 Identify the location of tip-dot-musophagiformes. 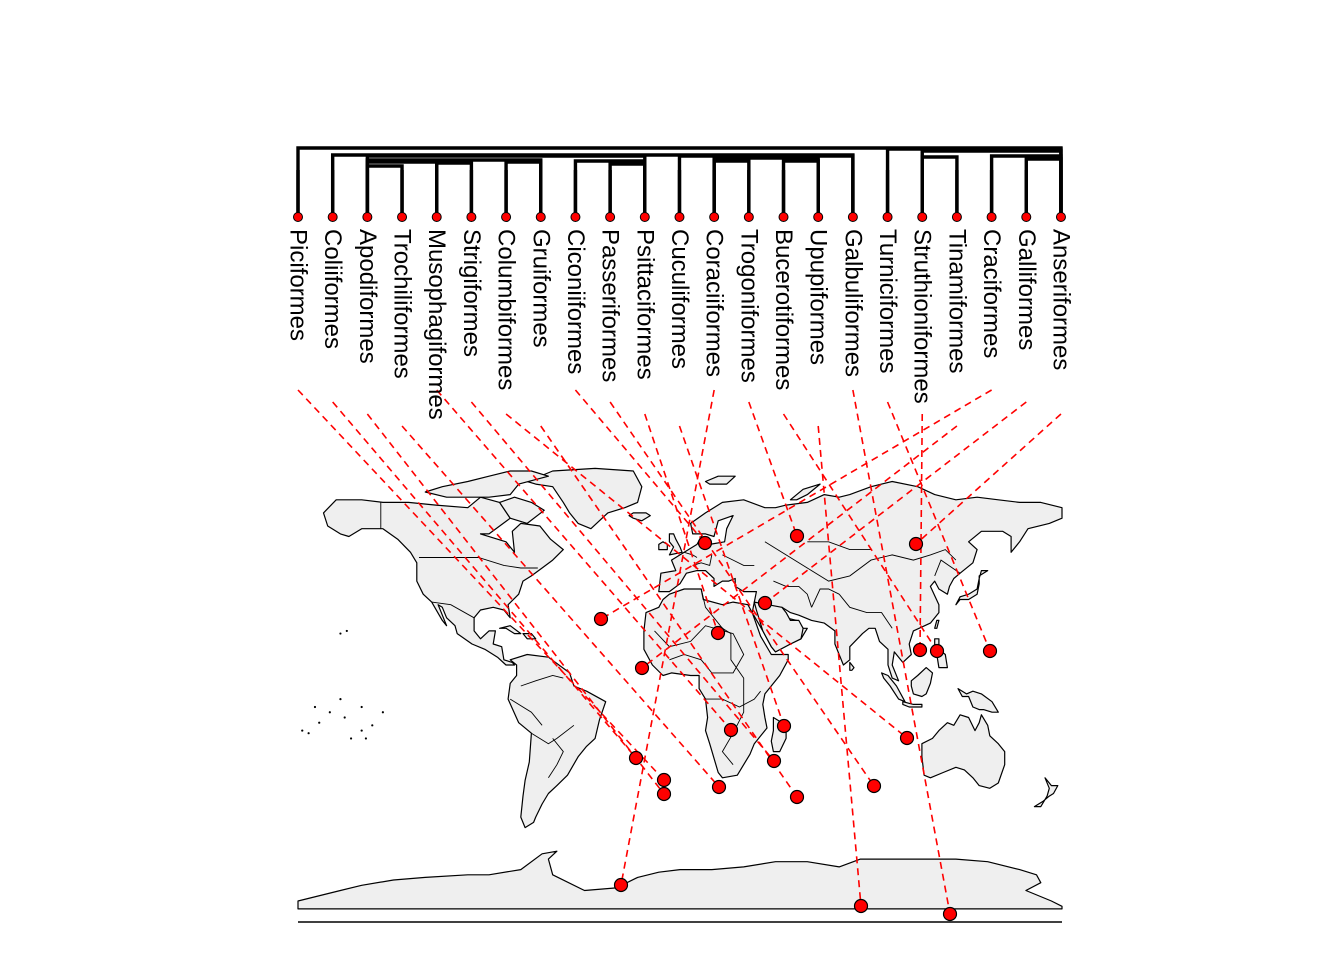
(436, 217).